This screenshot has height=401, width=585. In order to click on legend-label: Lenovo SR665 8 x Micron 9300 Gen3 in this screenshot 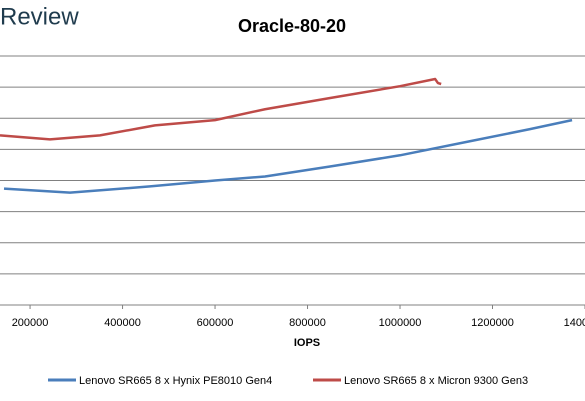, I will do `click(436, 381)`.